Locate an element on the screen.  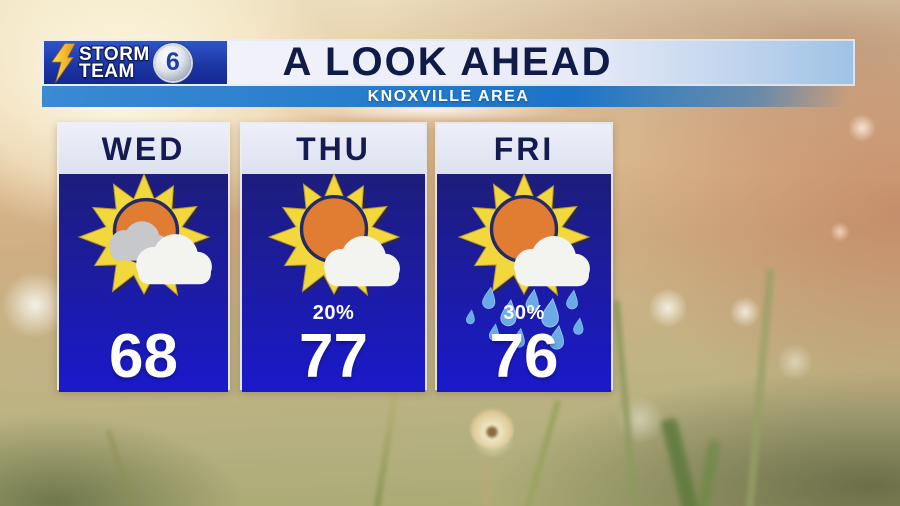
sun-with-white-cloud-icon is located at coordinates (334, 235).